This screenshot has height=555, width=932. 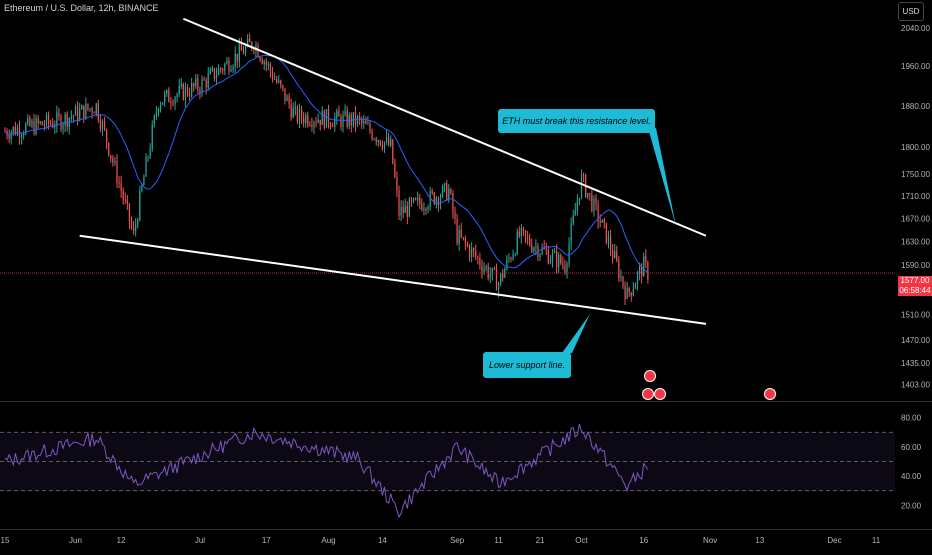 I want to click on rsi-axis-label: 80.00, so click(x=911, y=418).